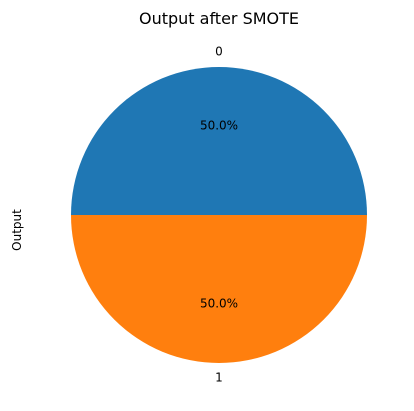 Image resolution: width=414 pixels, height=411 pixels. What do you see at coordinates (219, 52) in the screenshot?
I see `category-label-0: 0` at bounding box center [219, 52].